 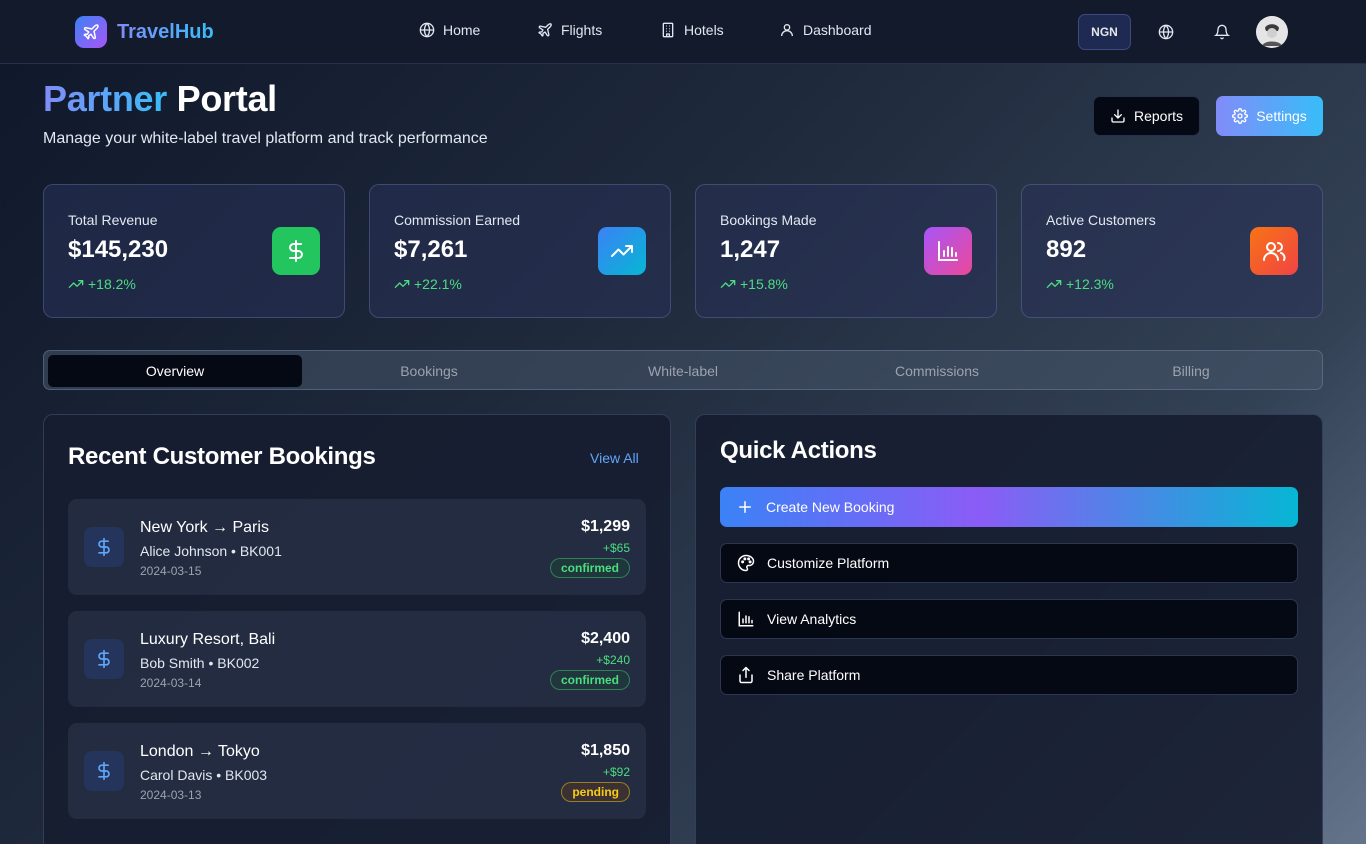 I want to click on share-platform-label: Share Platform, so click(x=814, y=675).